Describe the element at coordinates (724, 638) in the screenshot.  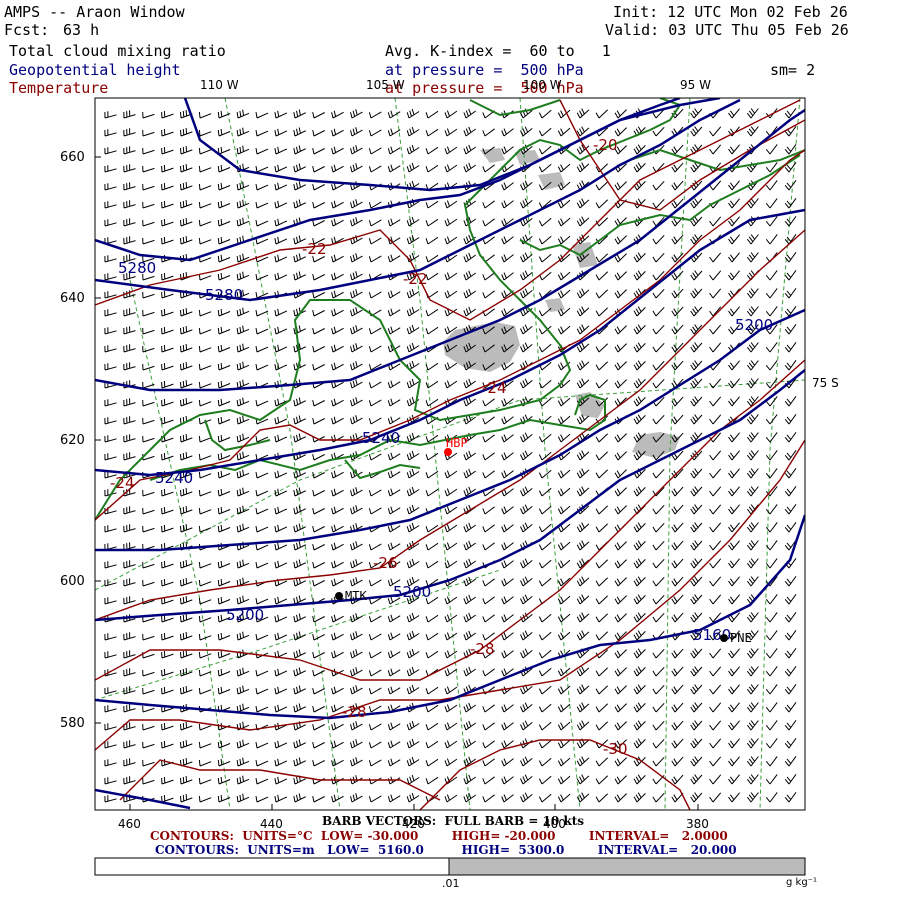
I see `station-pne-marker` at that location.